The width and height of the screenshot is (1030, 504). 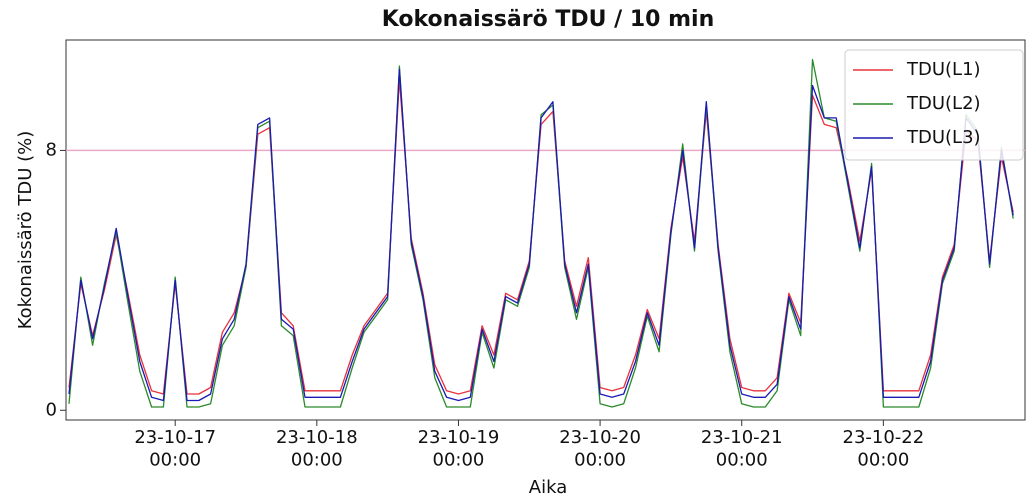 I want to click on x-tick-label: 23-10-20 00:00, so click(x=600, y=449).